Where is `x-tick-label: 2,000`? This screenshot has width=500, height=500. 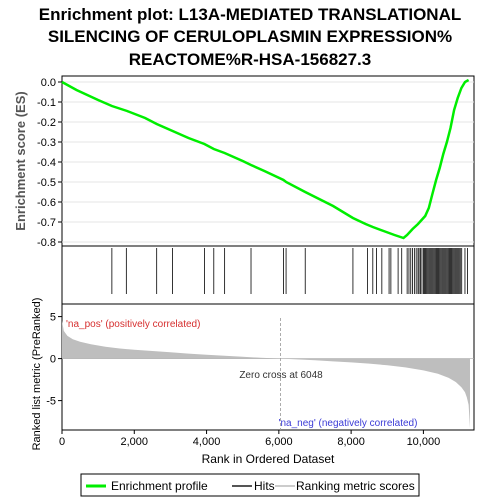
x-tick-label: 2,000 is located at coordinates (135, 442).